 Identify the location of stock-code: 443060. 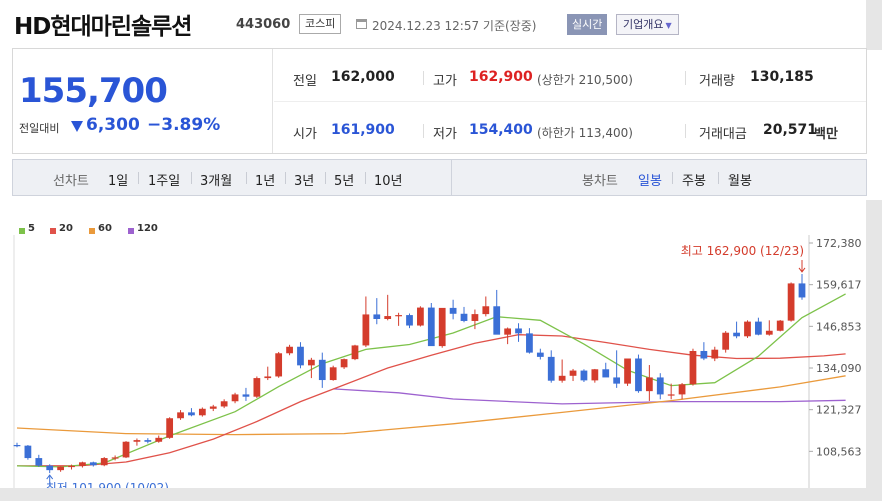
(263, 24).